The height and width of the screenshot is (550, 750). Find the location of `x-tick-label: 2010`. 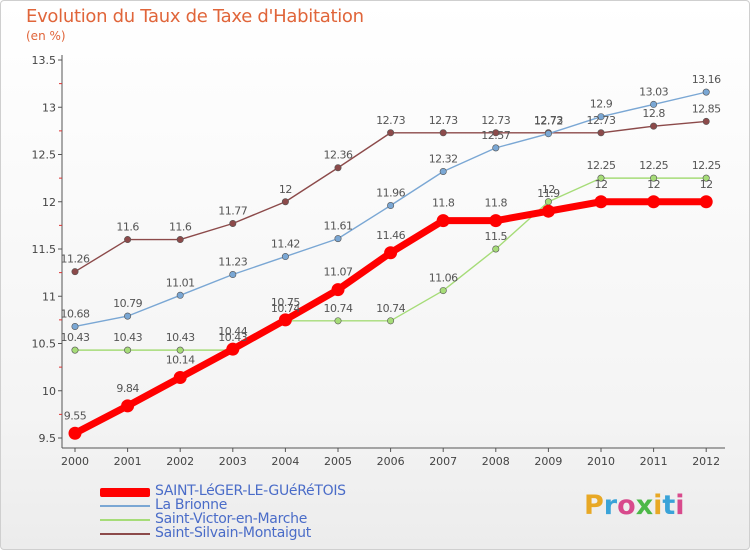

x-tick-label: 2010 is located at coordinates (601, 461).